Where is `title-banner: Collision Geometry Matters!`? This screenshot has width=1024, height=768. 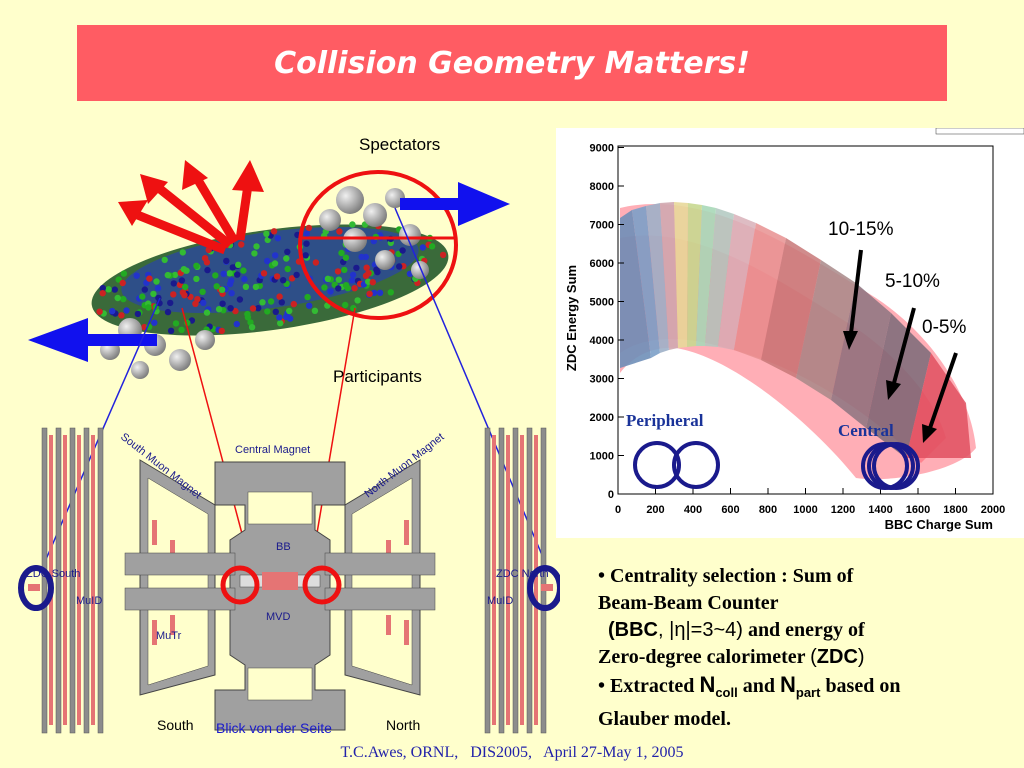
title-banner: Collision Geometry Matters! is located at coordinates (512, 63).